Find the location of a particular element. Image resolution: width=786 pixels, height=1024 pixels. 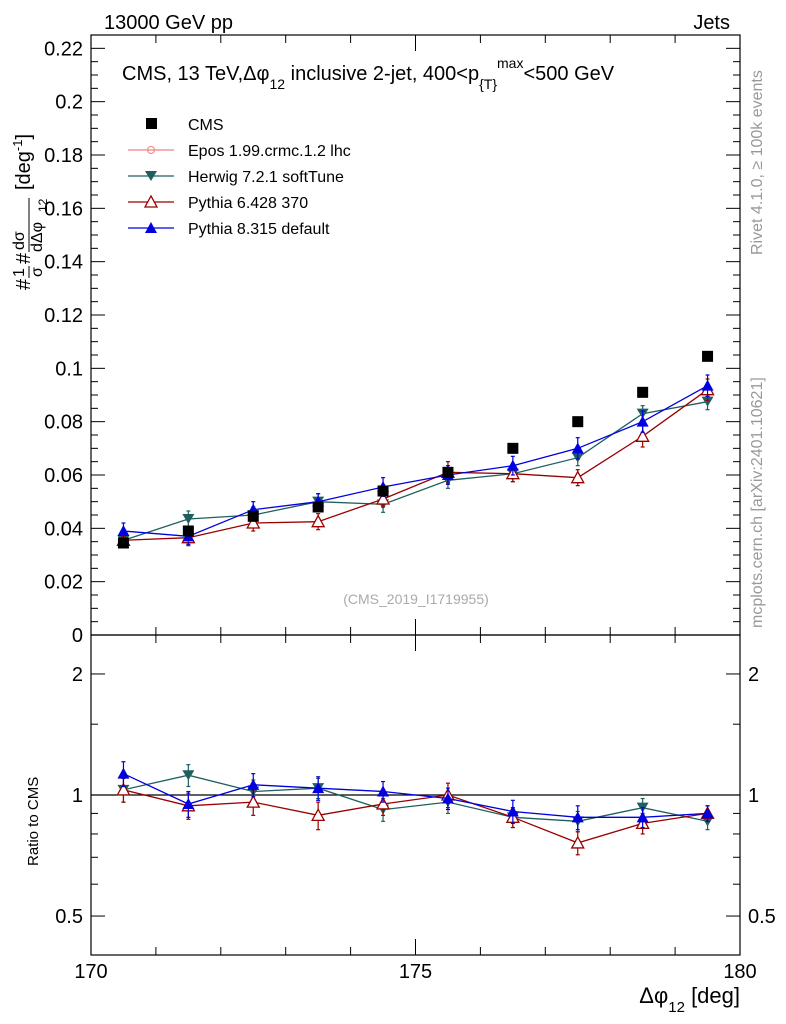

pythia6-ratio-line is located at coordinates (415, 816).